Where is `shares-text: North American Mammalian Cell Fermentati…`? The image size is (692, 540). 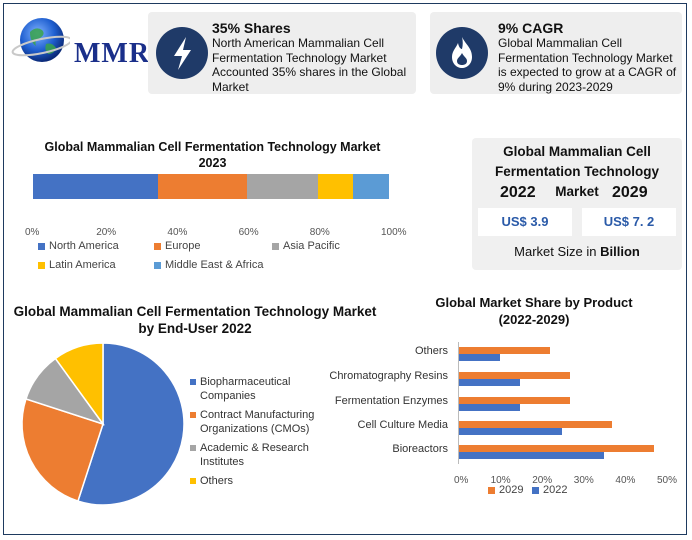 shares-text: North American Mammalian Cell Fermentati… is located at coordinates (309, 65).